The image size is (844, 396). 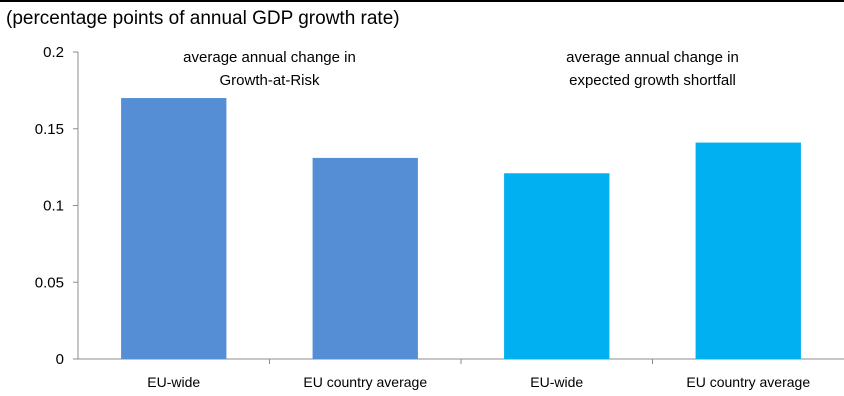 What do you see at coordinates (53, 52) in the screenshot?
I see `y-tick-label: 0.2` at bounding box center [53, 52].